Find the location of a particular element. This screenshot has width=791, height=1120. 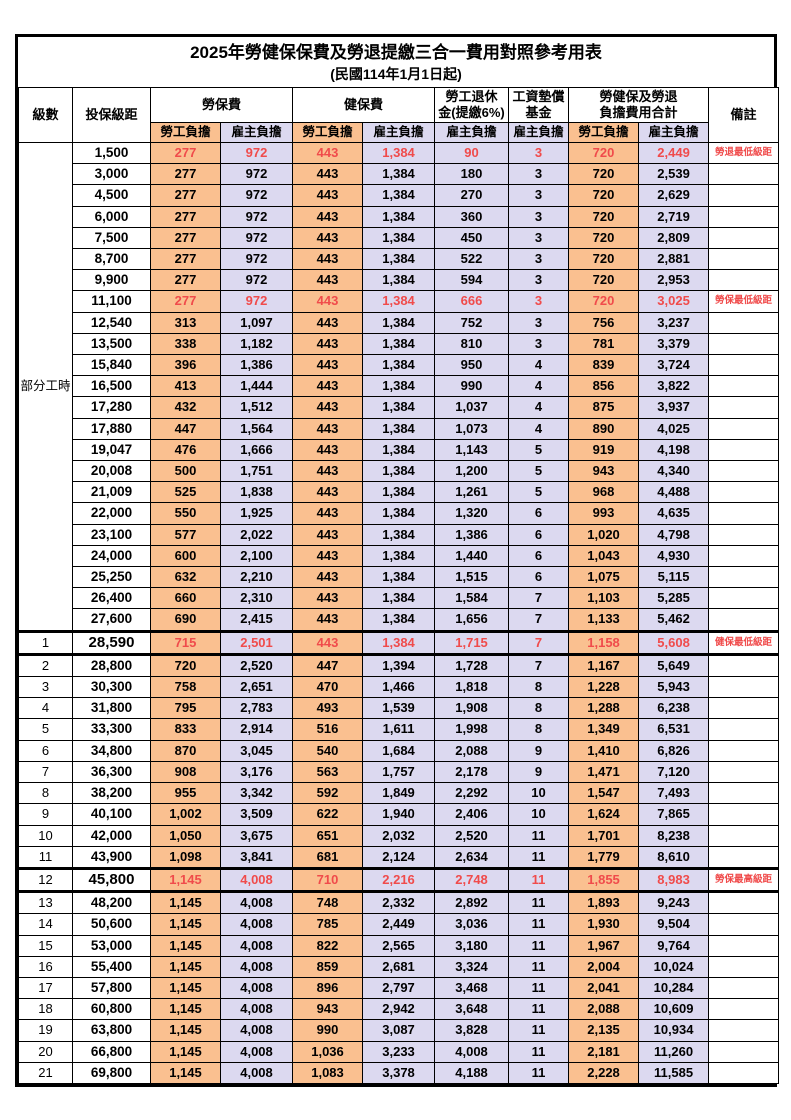

cell-labor-employee: 277 is located at coordinates (185, 238).